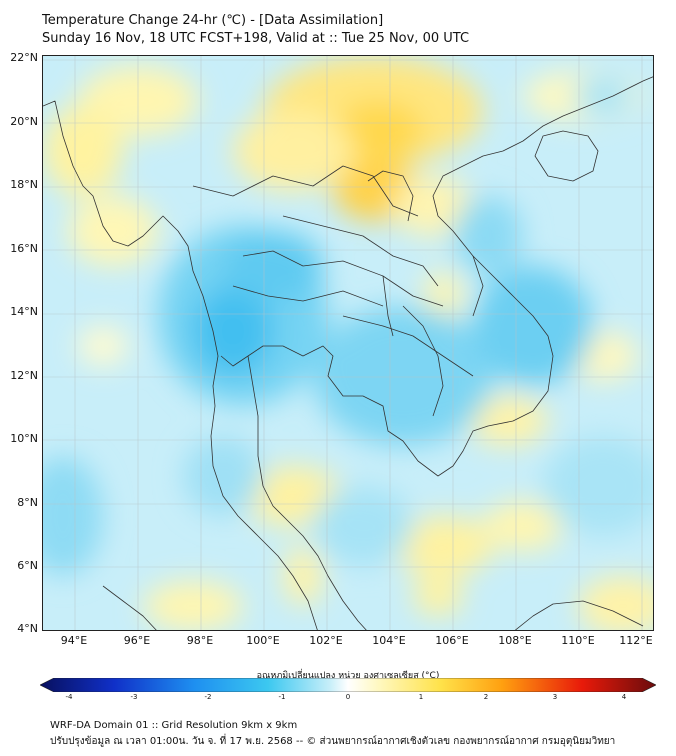 The image size is (676, 756). What do you see at coordinates (24, 438) in the screenshot?
I see `lat-label-10n: 10°N` at bounding box center [24, 438].